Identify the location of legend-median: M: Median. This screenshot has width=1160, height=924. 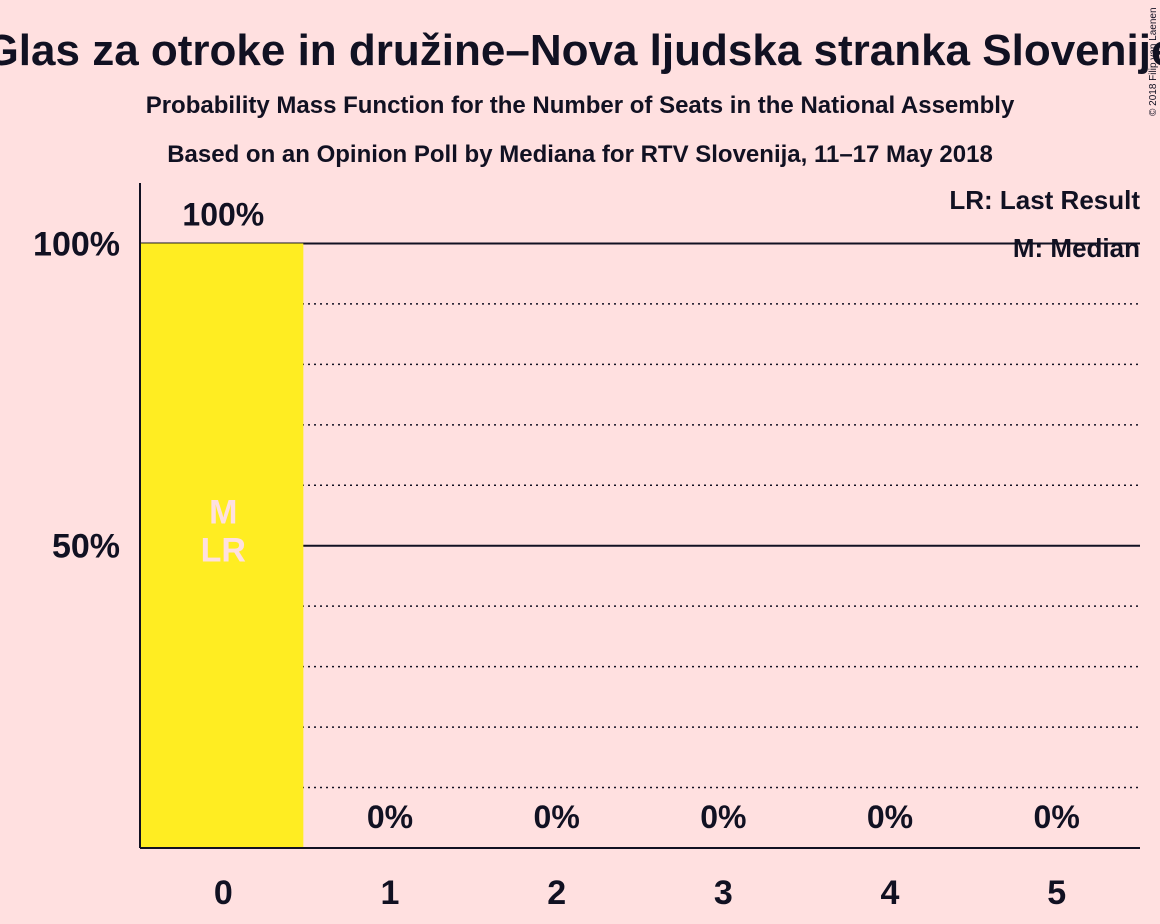
(1076, 248).